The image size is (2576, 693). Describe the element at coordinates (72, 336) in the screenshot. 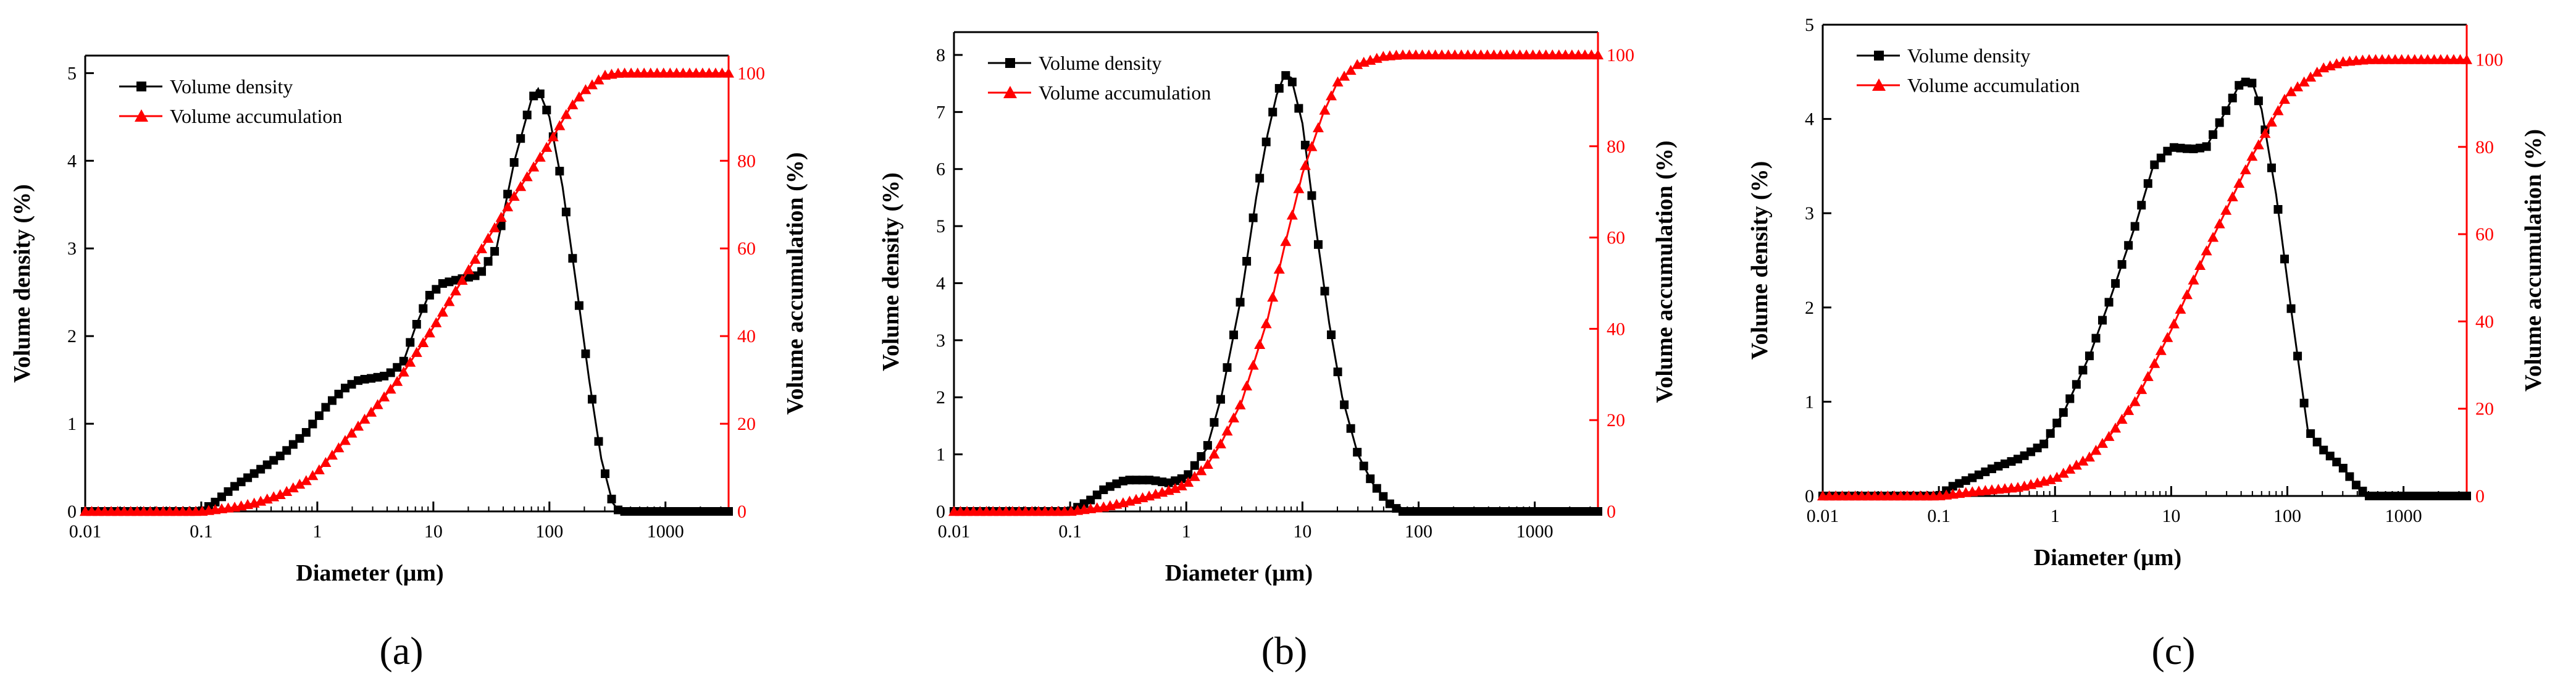

I see `y-tick-label: 2` at that location.